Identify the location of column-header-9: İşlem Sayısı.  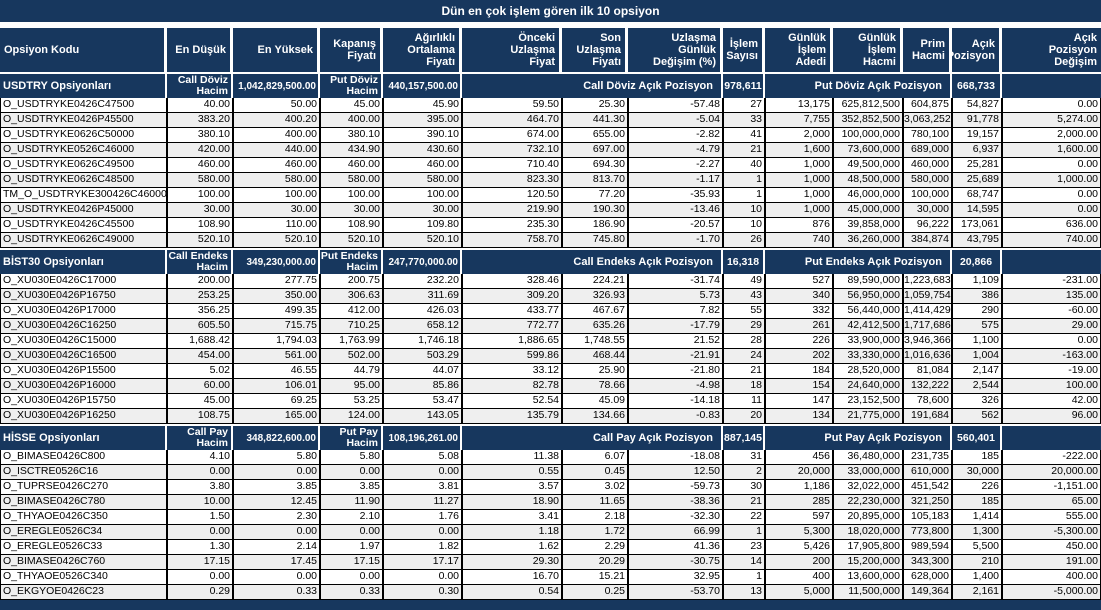
(744, 50).